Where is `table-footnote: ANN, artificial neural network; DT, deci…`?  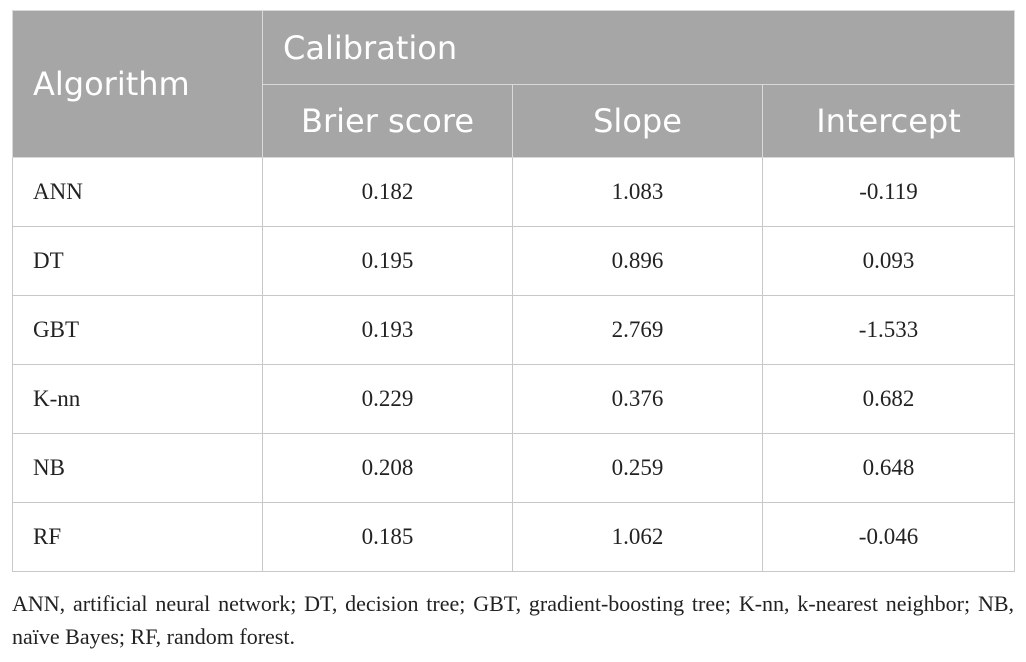
table-footnote: ANN, artificial neural network; DT, deci… is located at coordinates (513, 620).